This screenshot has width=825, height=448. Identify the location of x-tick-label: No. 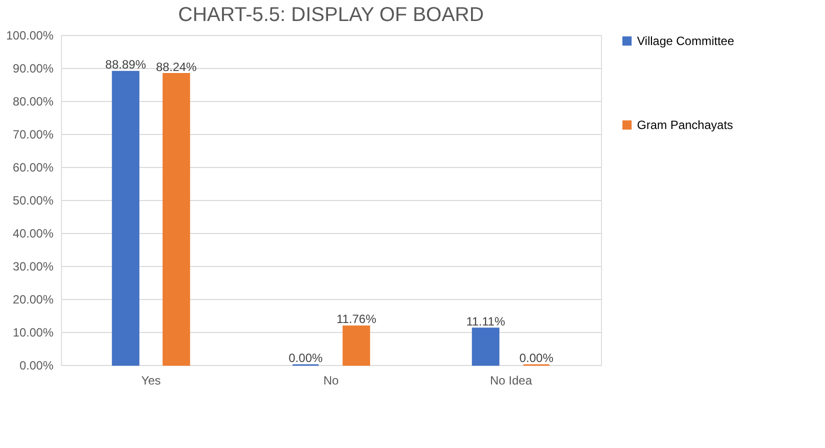
(331, 381).